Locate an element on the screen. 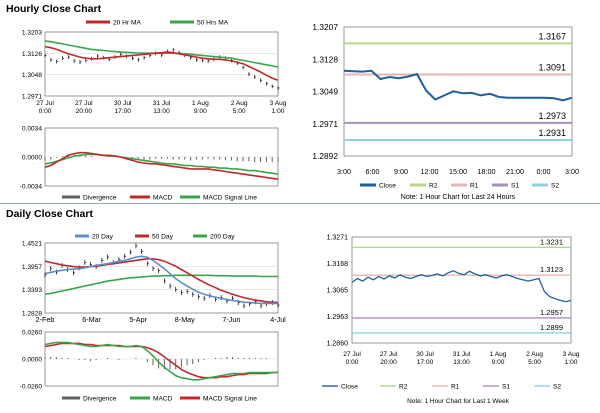  hourly-pivot-y-tick: 1.3049 is located at coordinates (325, 92).